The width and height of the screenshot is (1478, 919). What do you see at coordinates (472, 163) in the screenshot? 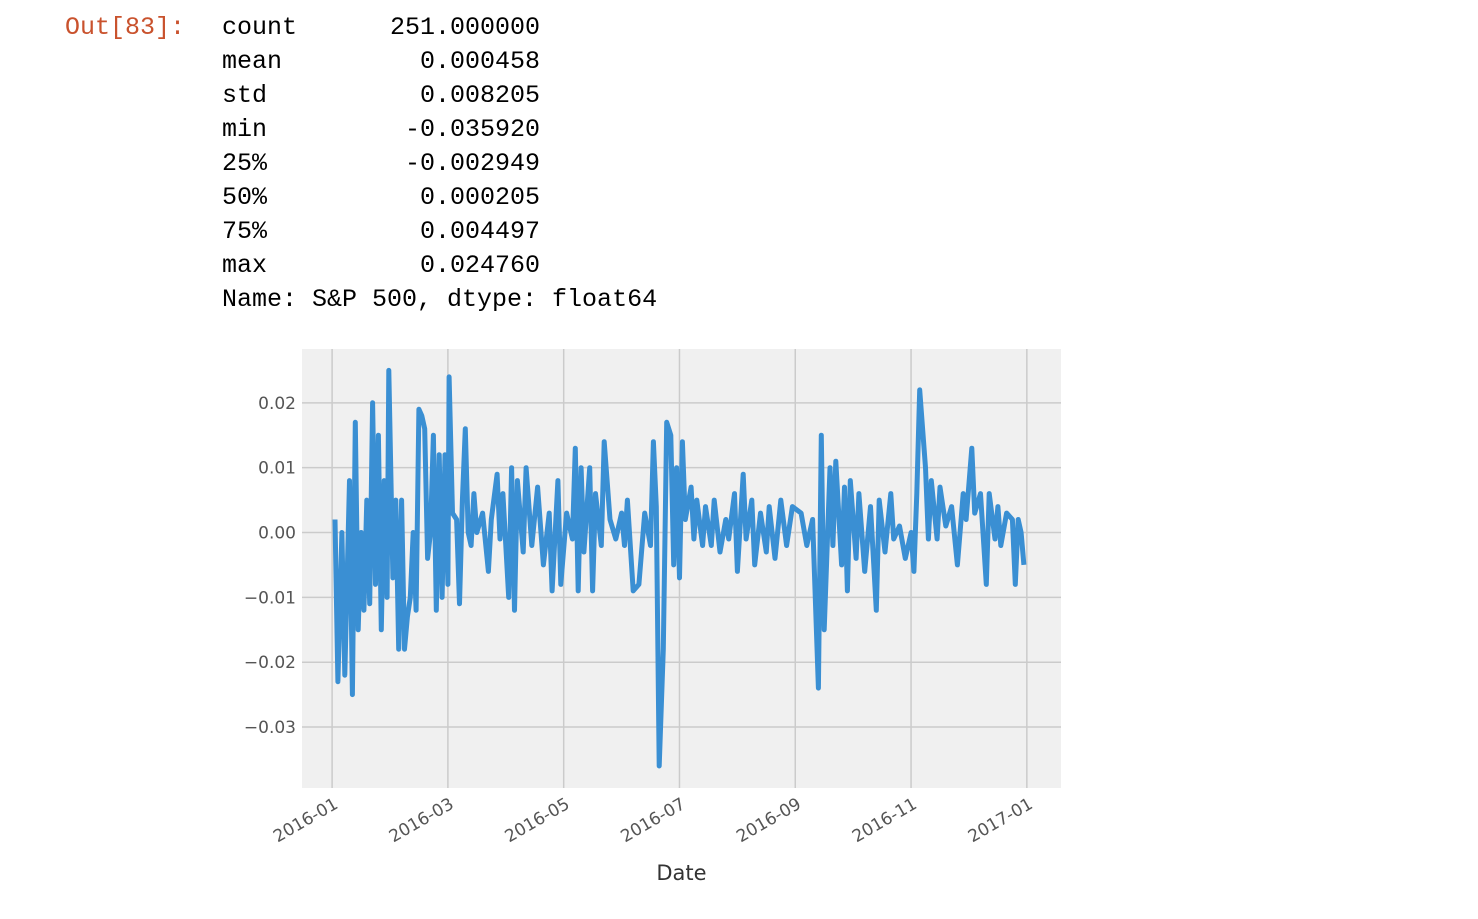
I see `stat-value: -0.002949` at bounding box center [472, 163].